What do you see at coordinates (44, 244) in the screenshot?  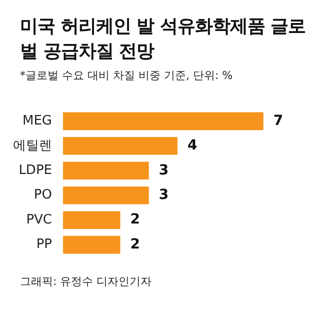 I see `y-tick-label: PP` at bounding box center [44, 244].